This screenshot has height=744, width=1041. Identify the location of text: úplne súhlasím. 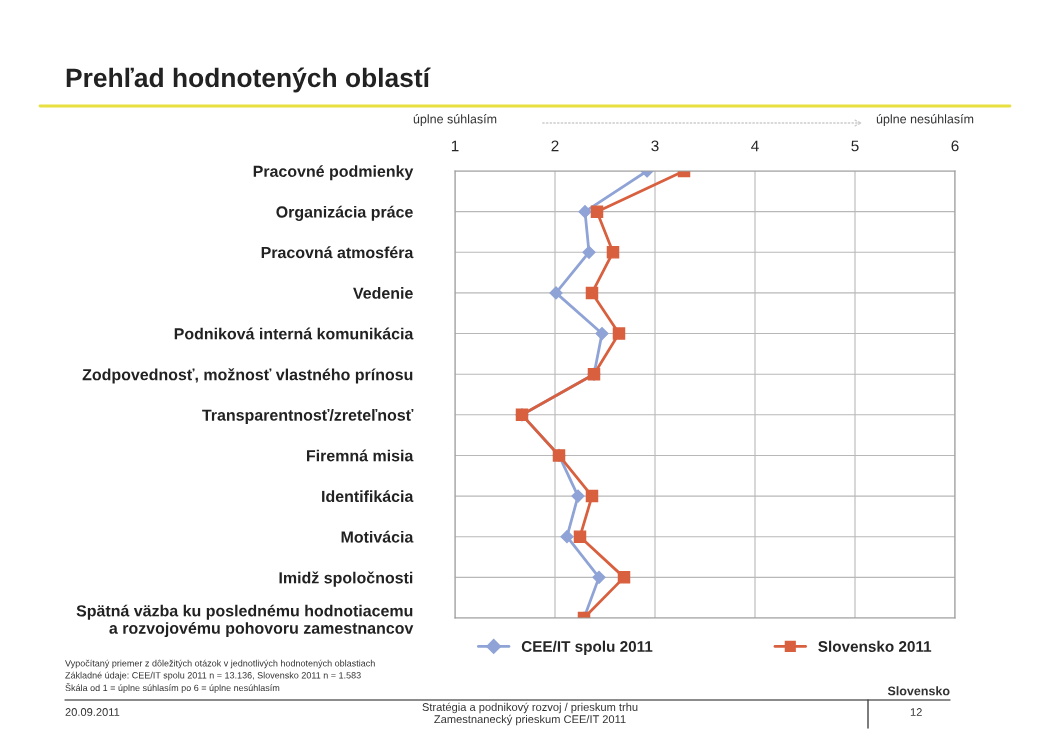
(455, 120).